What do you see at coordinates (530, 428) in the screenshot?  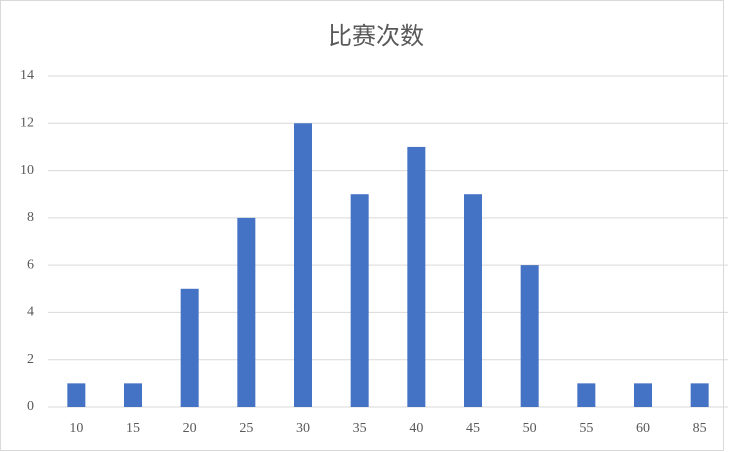 I see `x-tick-label: 50` at bounding box center [530, 428].